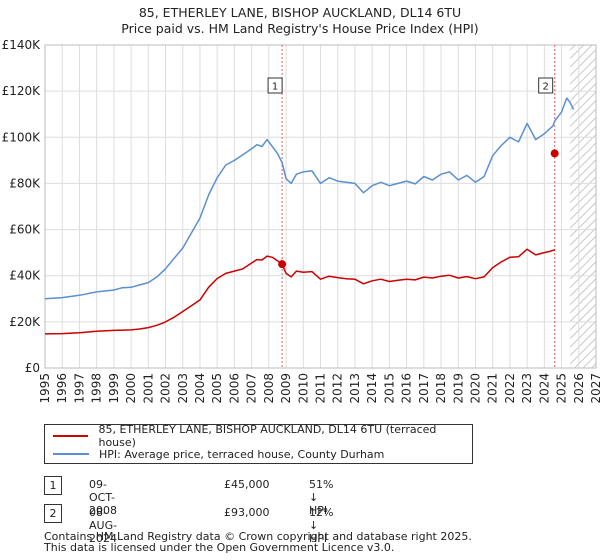 Image resolution: width=600 pixels, height=560 pixels. Describe the element at coordinates (53, 513) in the screenshot. I see `transaction-number-badge: 2` at that location.